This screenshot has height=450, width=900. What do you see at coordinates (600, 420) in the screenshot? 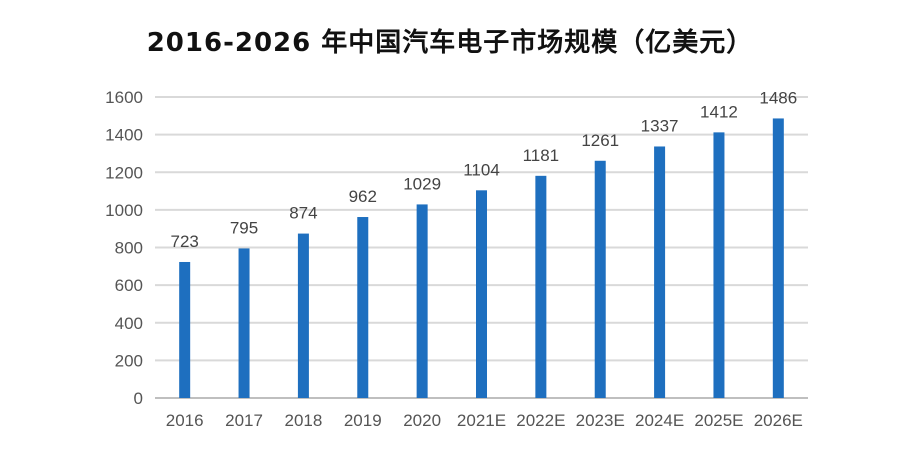
I see `x-tick-label: 2023E` at bounding box center [600, 420].